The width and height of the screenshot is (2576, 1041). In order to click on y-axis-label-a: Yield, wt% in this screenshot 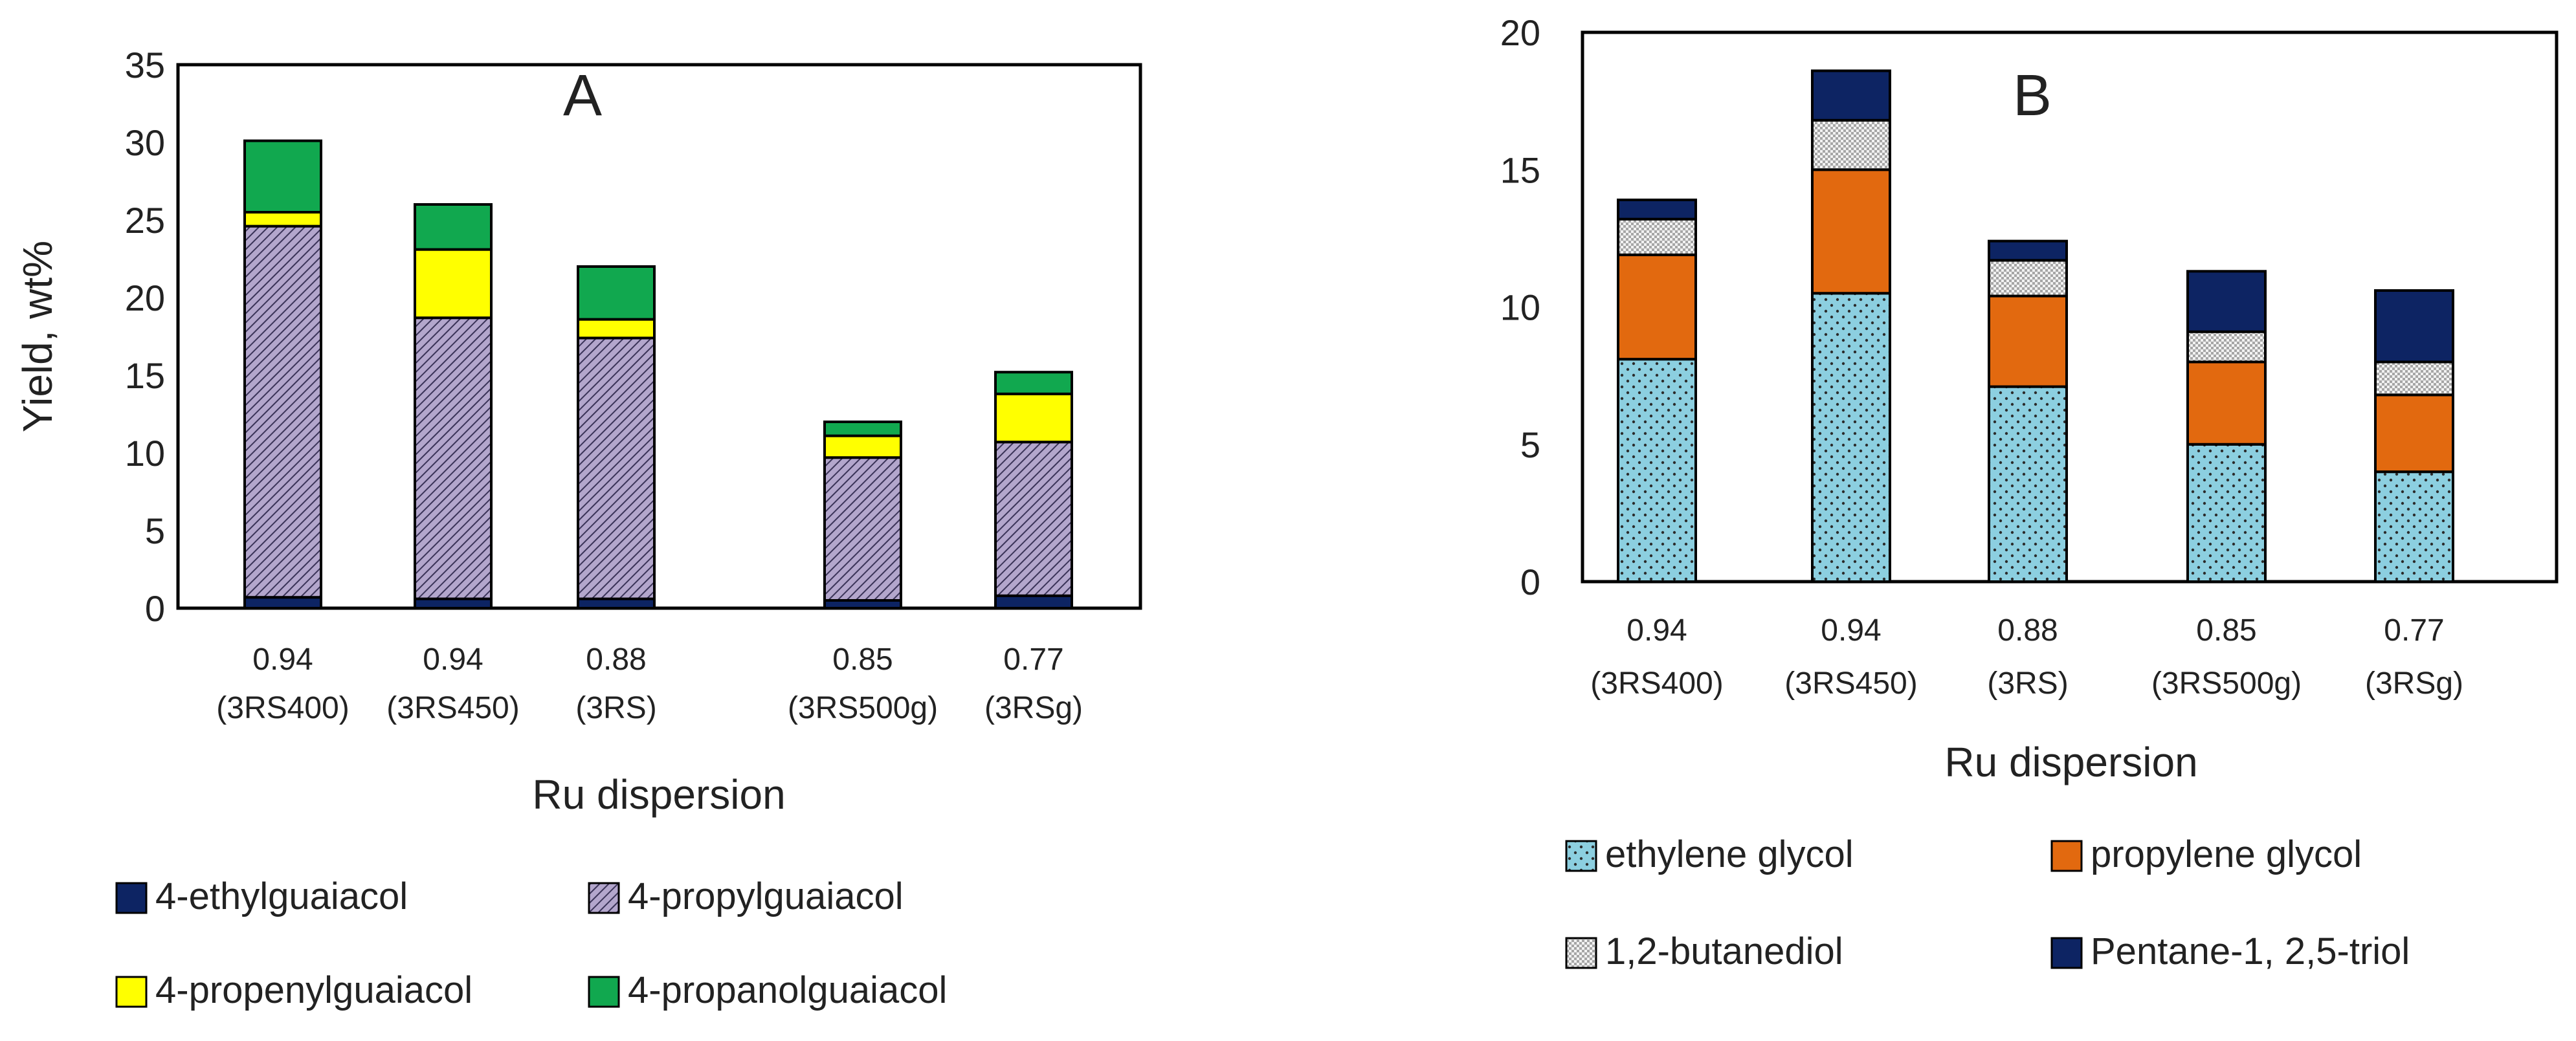, I will do `click(37, 336)`.